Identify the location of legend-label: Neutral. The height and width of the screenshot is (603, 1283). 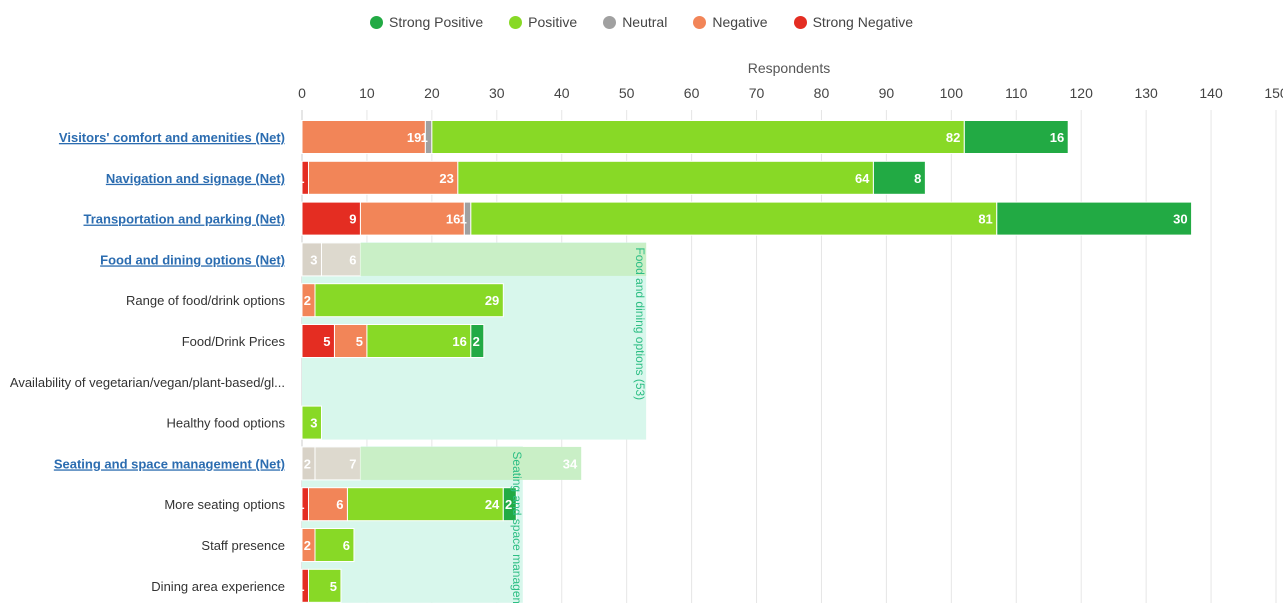
(645, 22).